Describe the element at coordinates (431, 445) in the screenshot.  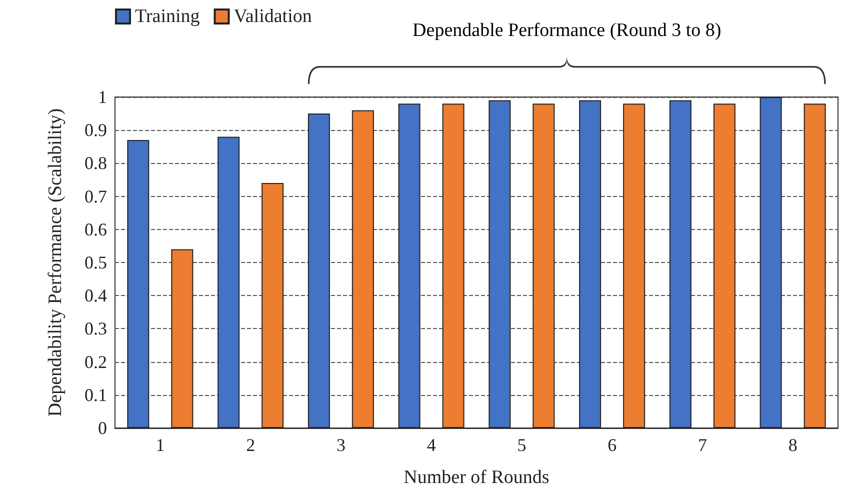
I see `x-tick-label: 4` at that location.